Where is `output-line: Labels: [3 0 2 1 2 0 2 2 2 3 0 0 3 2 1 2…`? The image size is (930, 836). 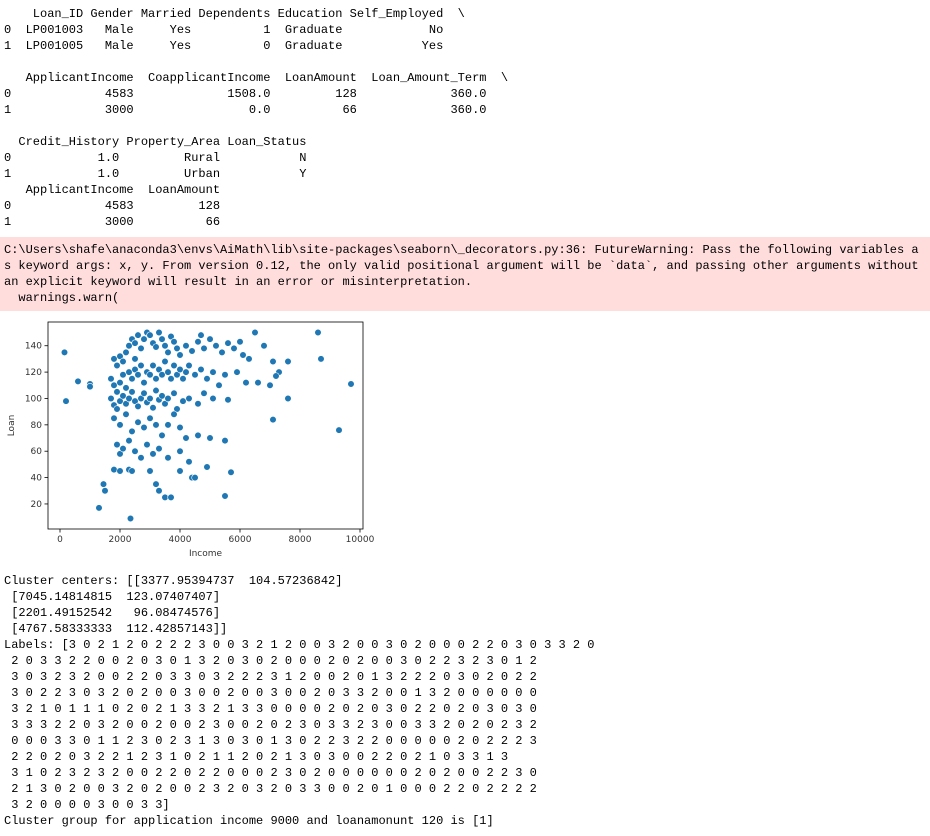 output-line: Labels: [3 0 2 1 2 0 2 2 2 3 0 0 3 2 1 2… is located at coordinates (299, 645).